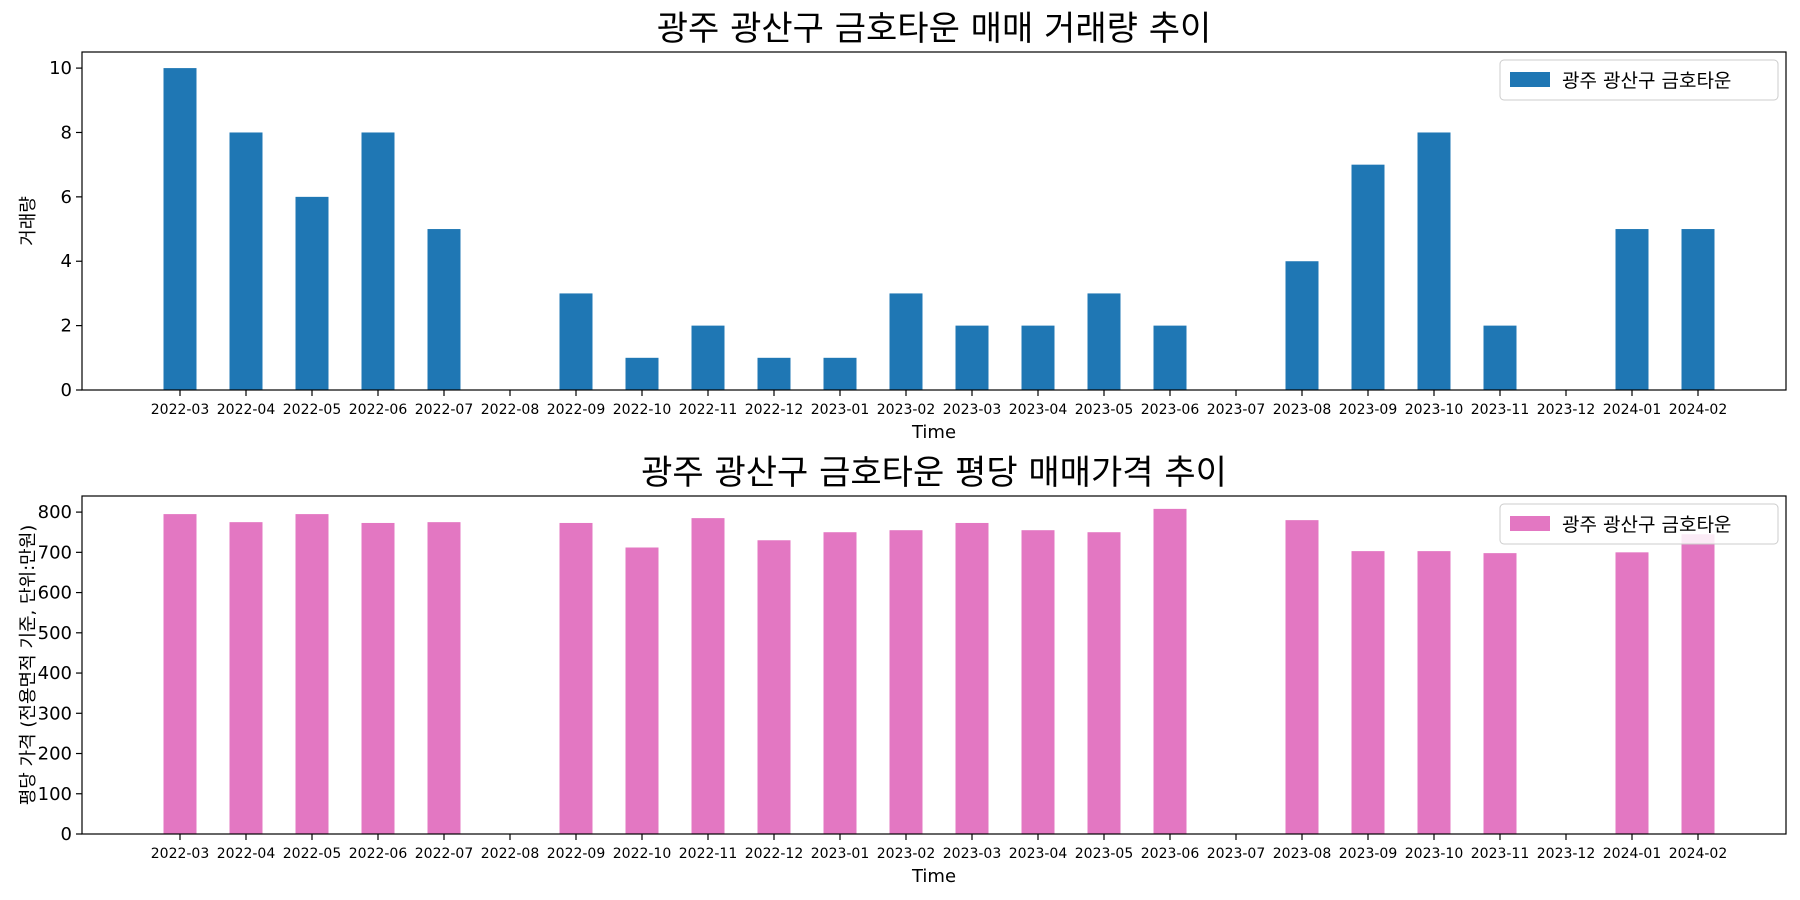  What do you see at coordinates (1632, 854) in the screenshot?
I see `xtick-label: 2024-01` at bounding box center [1632, 854].